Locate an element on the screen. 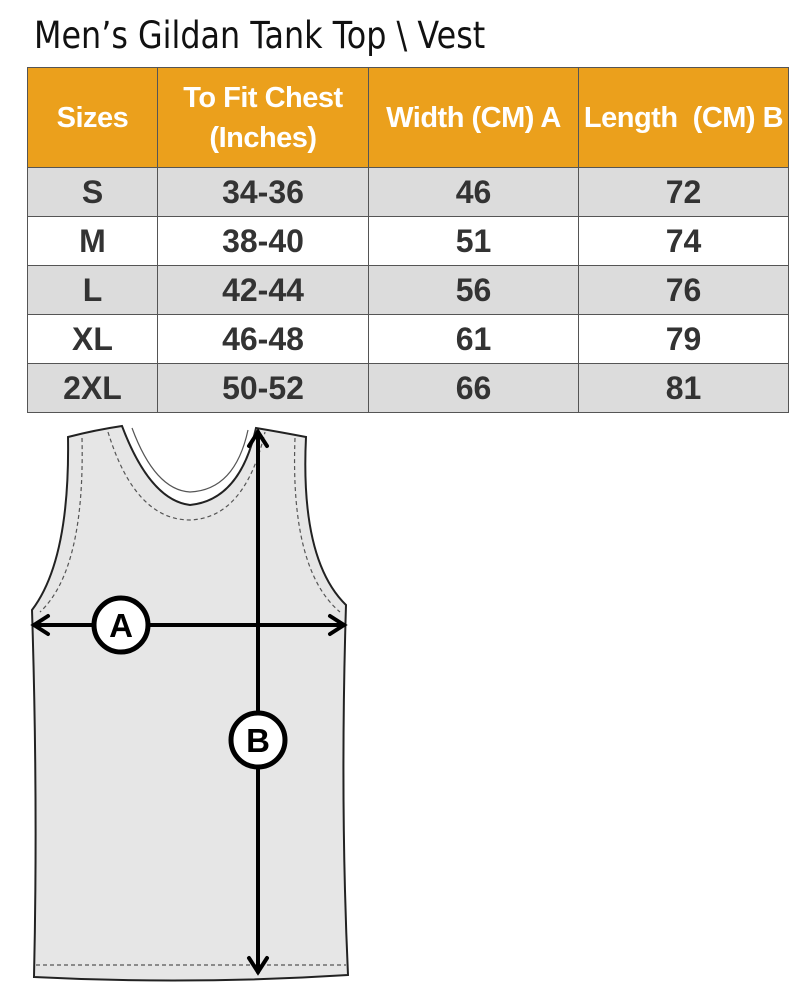 The image size is (812, 1000). cell-width: 66 is located at coordinates (473, 388).